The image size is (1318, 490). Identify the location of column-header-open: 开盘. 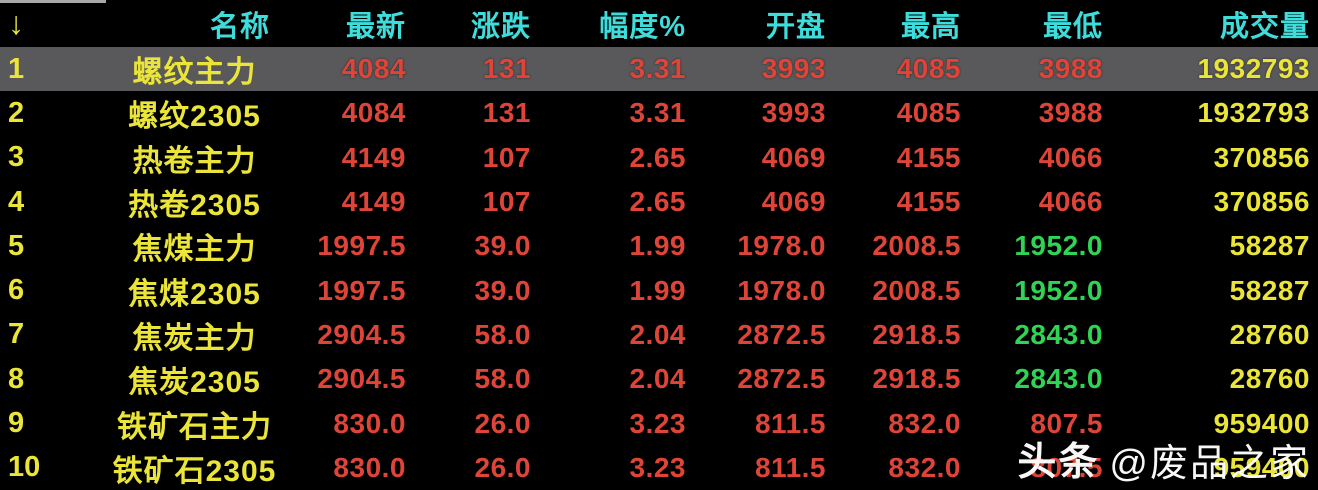
(795, 26).